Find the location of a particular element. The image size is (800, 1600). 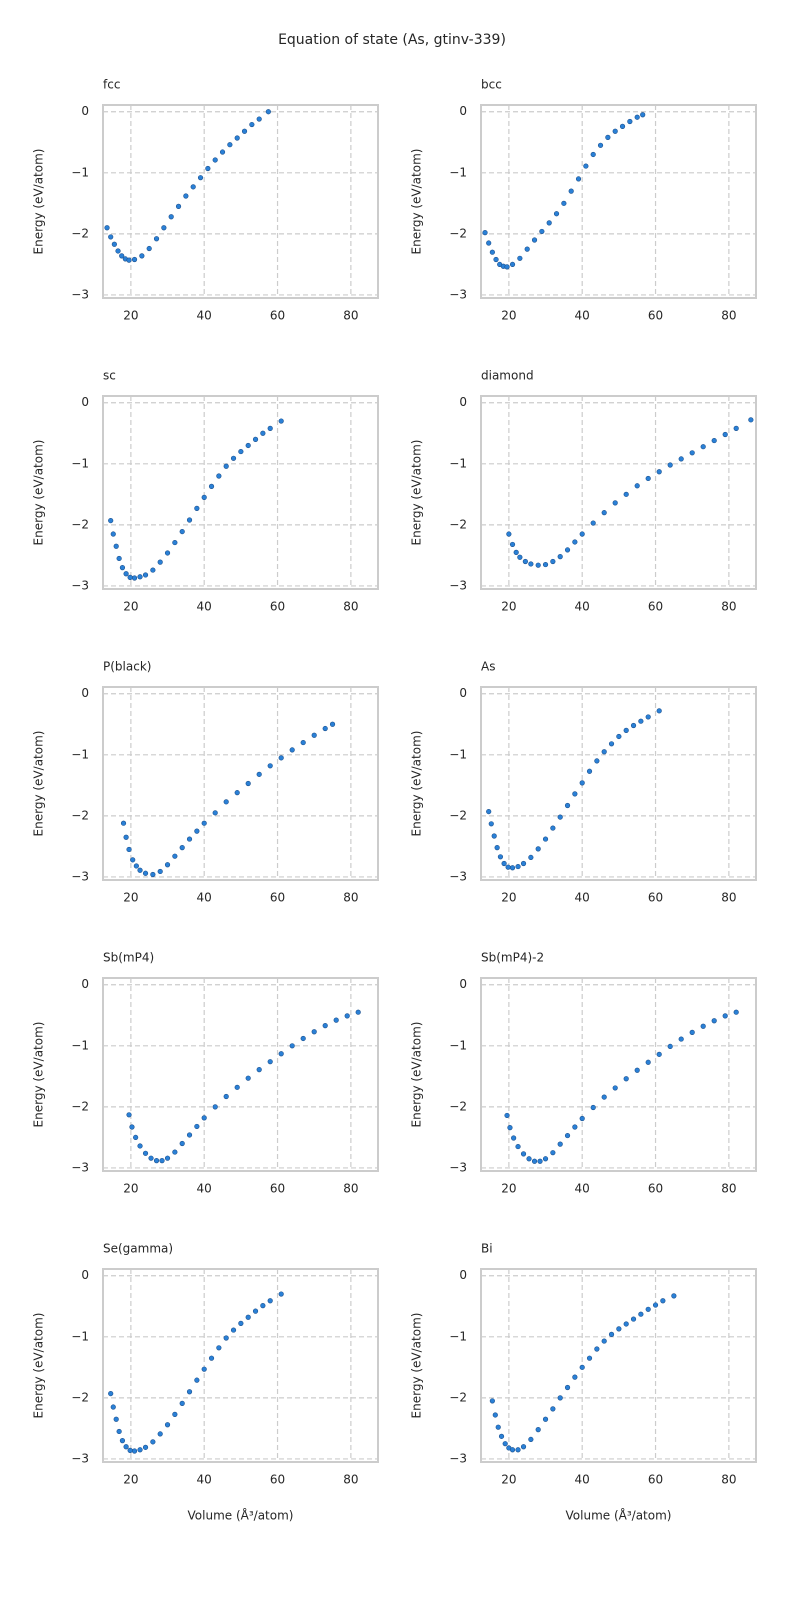

y-axis-label: Energy (eV/atom) is located at coordinates (39, 784).